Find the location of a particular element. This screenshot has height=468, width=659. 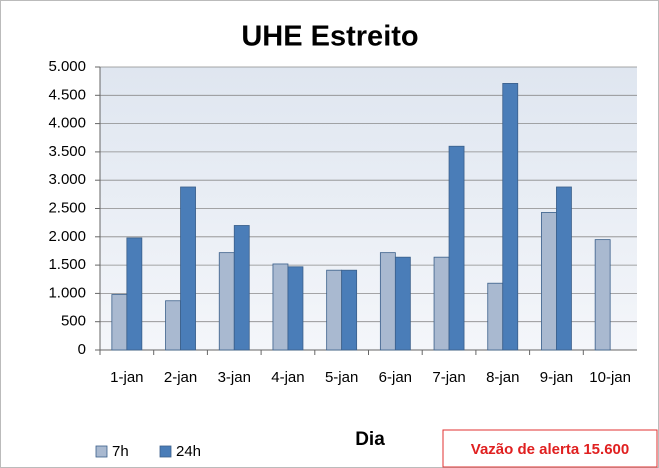

y-tick-label: 4.500 is located at coordinates (67, 94).